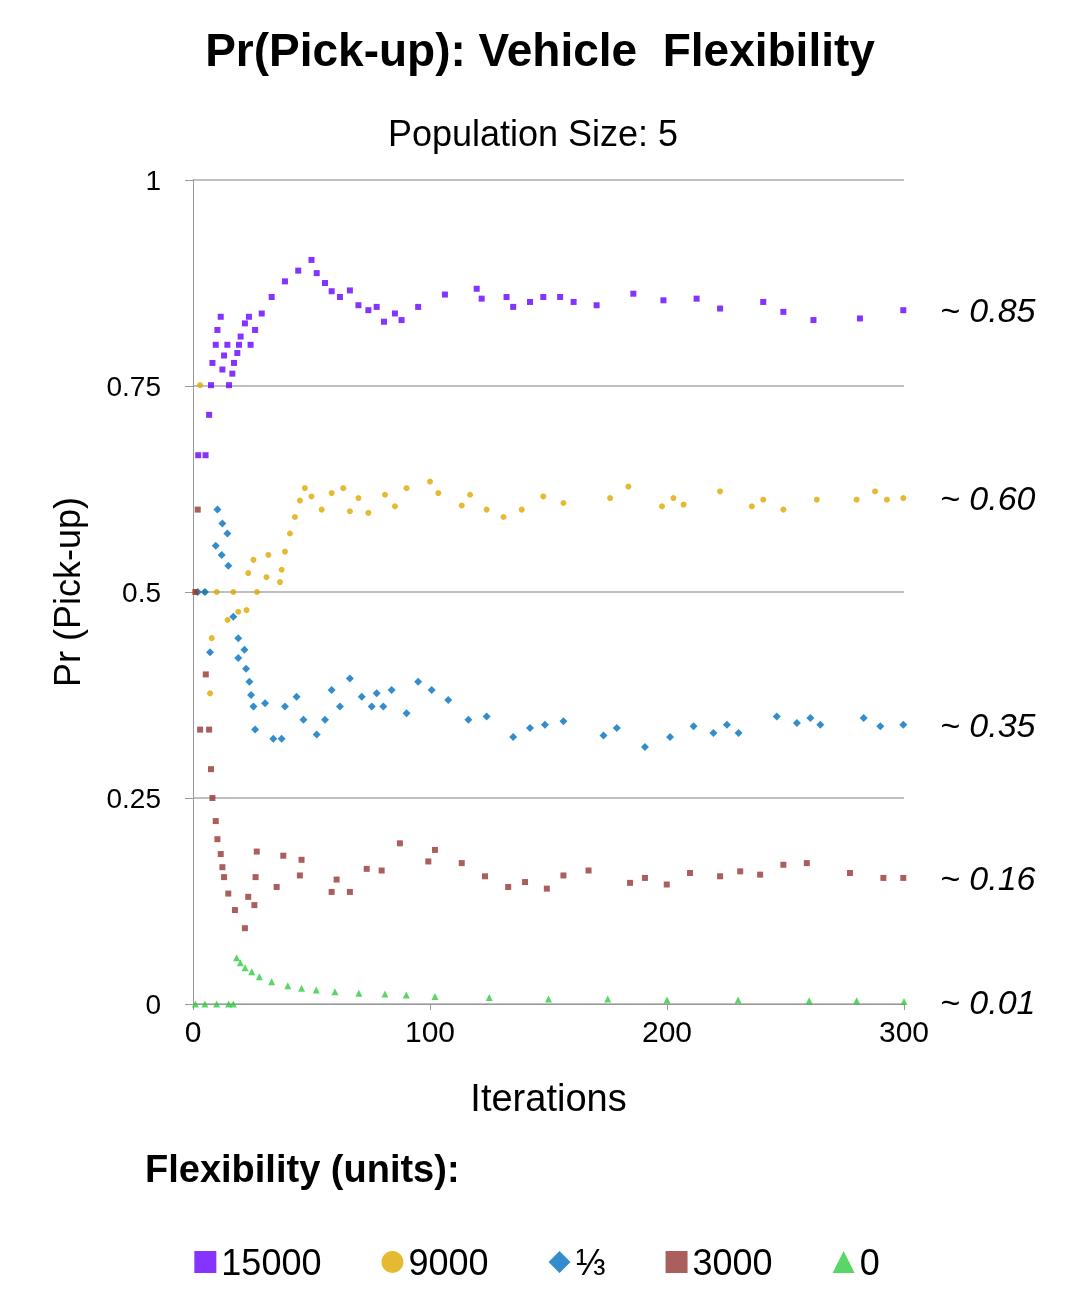  Describe the element at coordinates (67, 592) in the screenshot. I see `y-axis-title: Pr (Pick-up)` at that location.